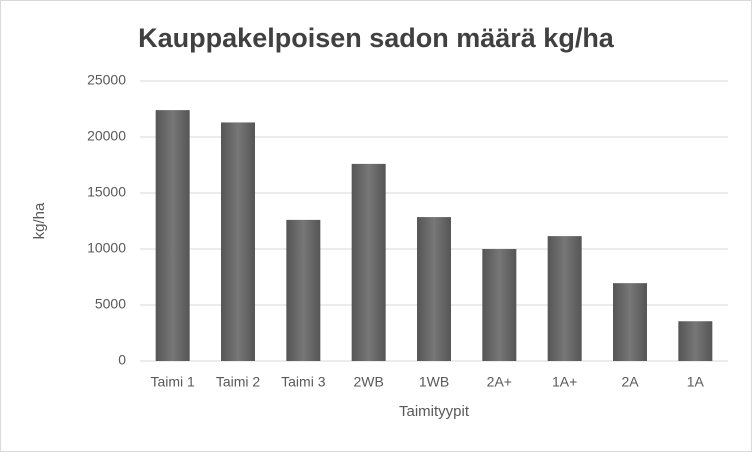  I want to click on y-tick-label: 0, so click(122, 360).